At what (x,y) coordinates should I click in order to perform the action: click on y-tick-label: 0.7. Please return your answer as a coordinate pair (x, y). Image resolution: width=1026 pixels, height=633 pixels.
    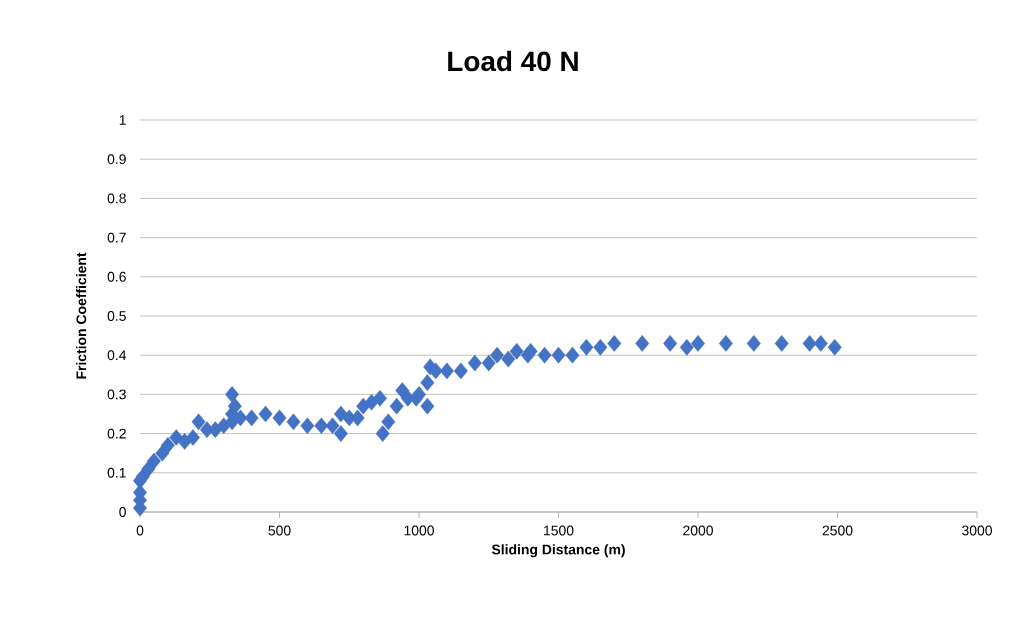
    Looking at the image, I should click on (116, 237).